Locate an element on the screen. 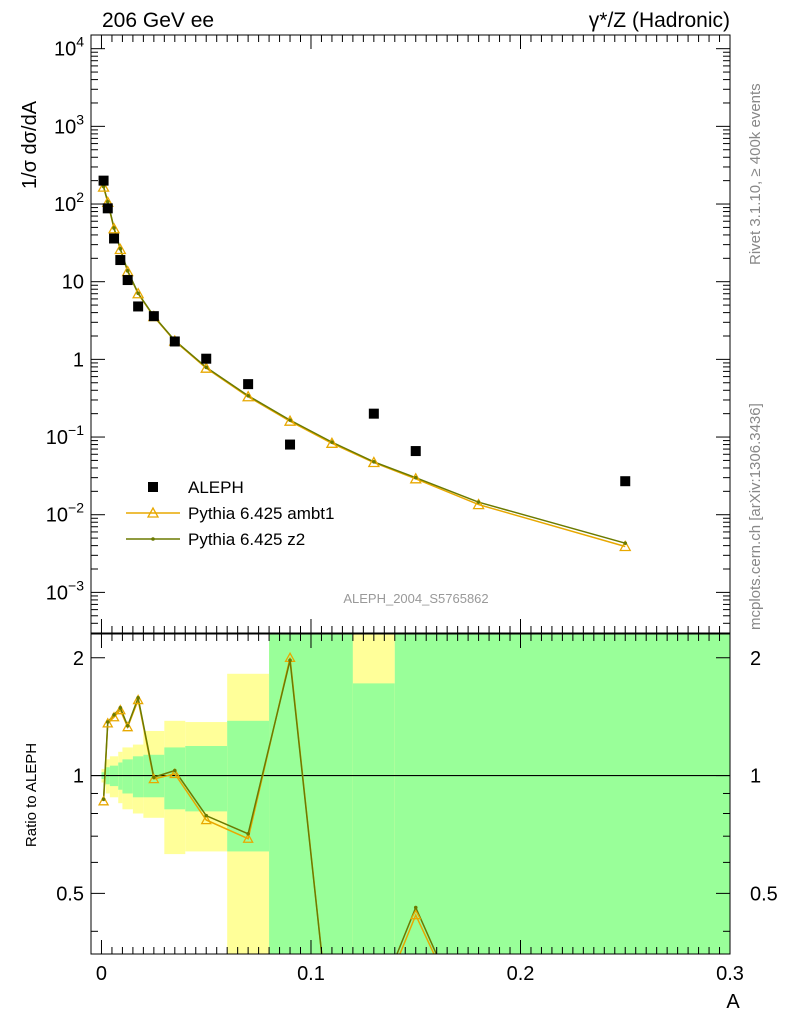 This screenshot has width=786, height=1024. legend-label: ALEPH is located at coordinates (216, 487).